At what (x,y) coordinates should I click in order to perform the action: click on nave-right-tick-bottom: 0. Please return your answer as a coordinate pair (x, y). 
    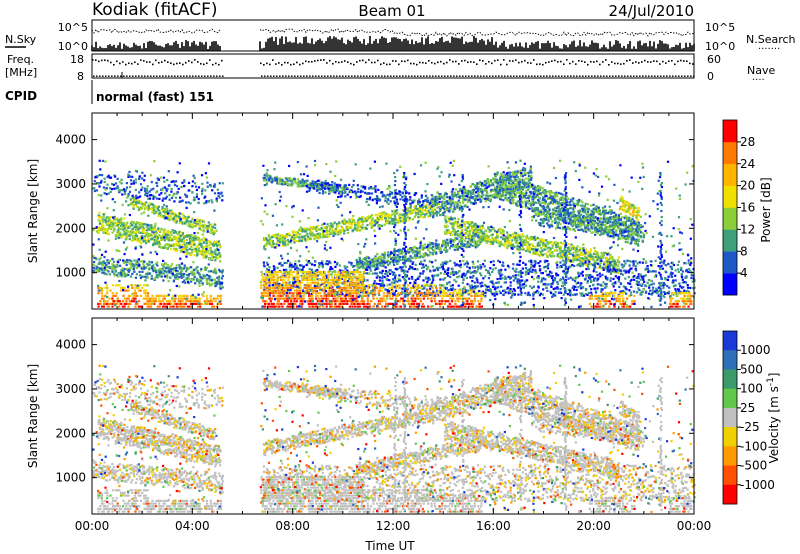
    Looking at the image, I should click on (710, 76).